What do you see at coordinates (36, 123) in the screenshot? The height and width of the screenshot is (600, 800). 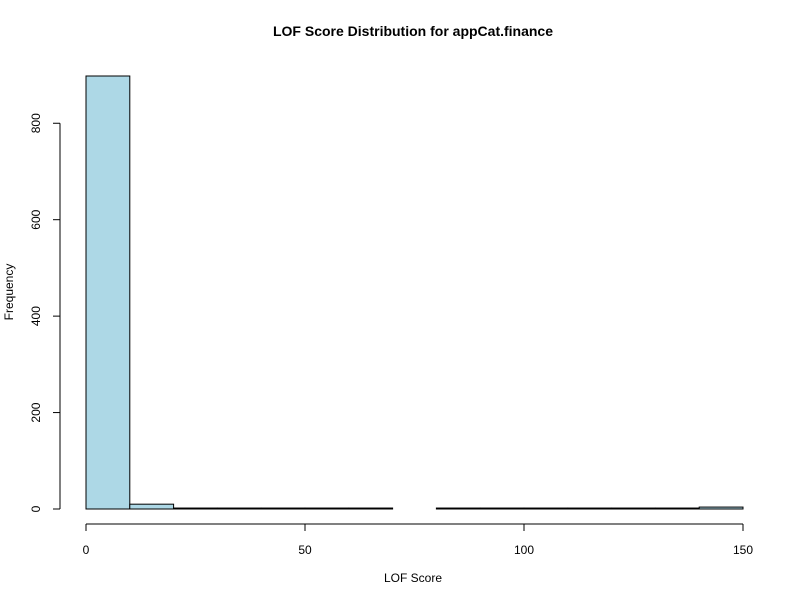 I see `y-tick-label: 800` at bounding box center [36, 123].